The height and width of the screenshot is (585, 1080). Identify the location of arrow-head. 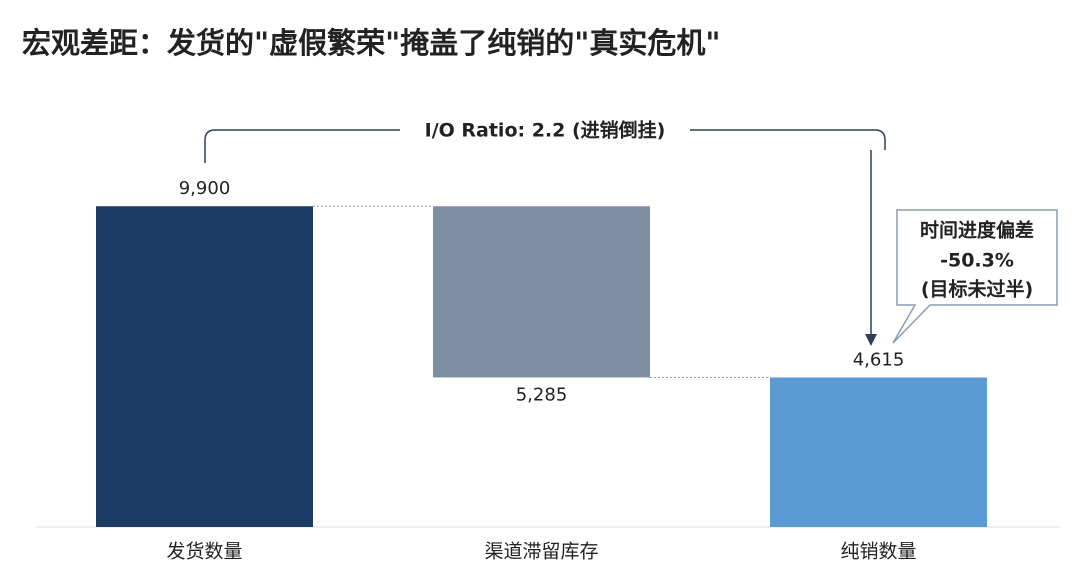
(871, 340).